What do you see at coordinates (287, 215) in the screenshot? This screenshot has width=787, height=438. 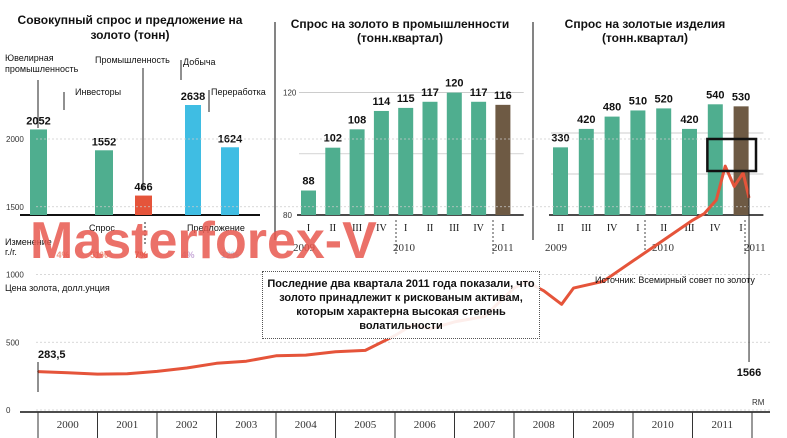 I see `panel2-ytick: 80` at bounding box center [287, 215].